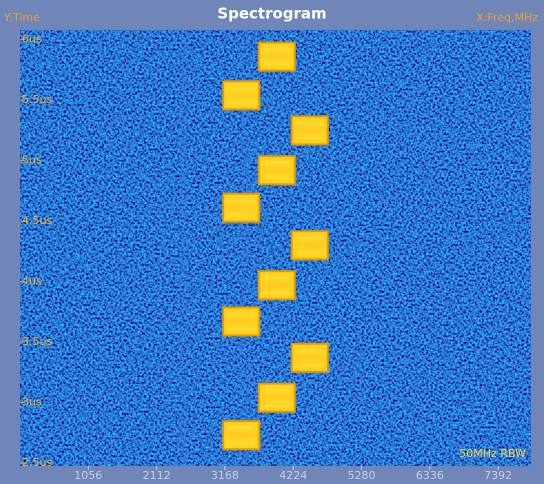  I want to click on x-tick-label: 2112, so click(157, 475).